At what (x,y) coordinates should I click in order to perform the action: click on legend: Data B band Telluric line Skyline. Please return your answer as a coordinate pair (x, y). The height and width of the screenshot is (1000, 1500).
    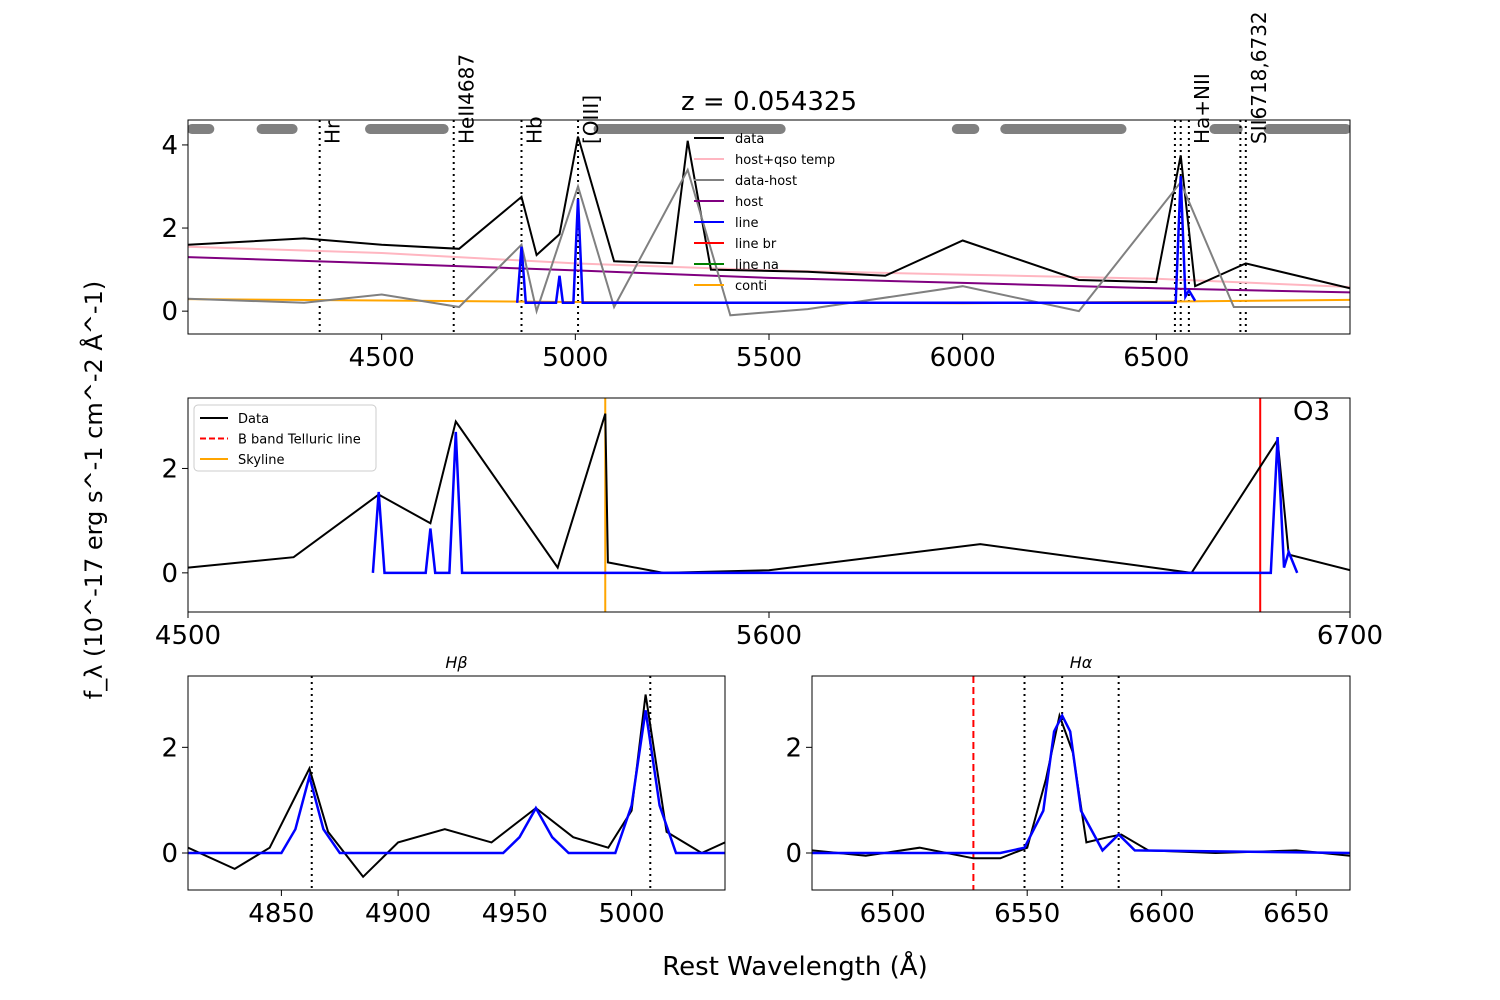
    Looking at the image, I should click on (285, 438).